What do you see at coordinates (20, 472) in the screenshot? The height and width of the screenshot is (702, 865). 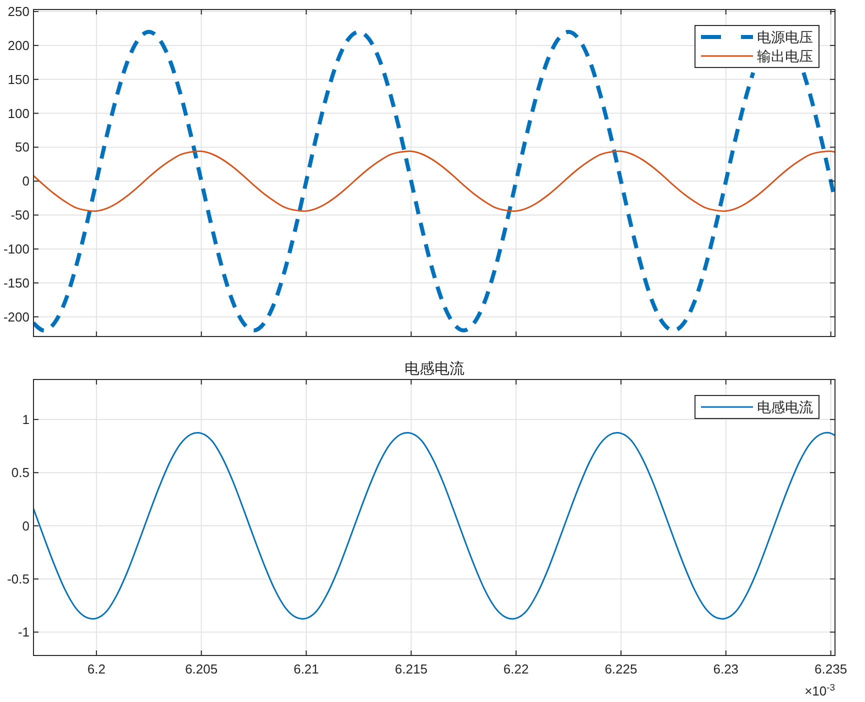 I see `ytick: 0.5` at bounding box center [20, 472].